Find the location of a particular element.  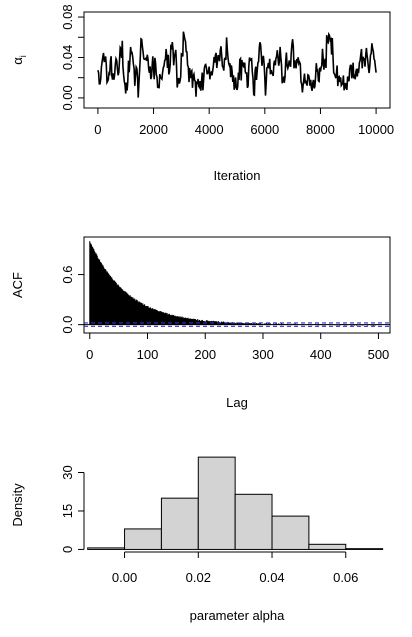

histogram-x-tick-label: 0.04 is located at coordinates (271, 577).